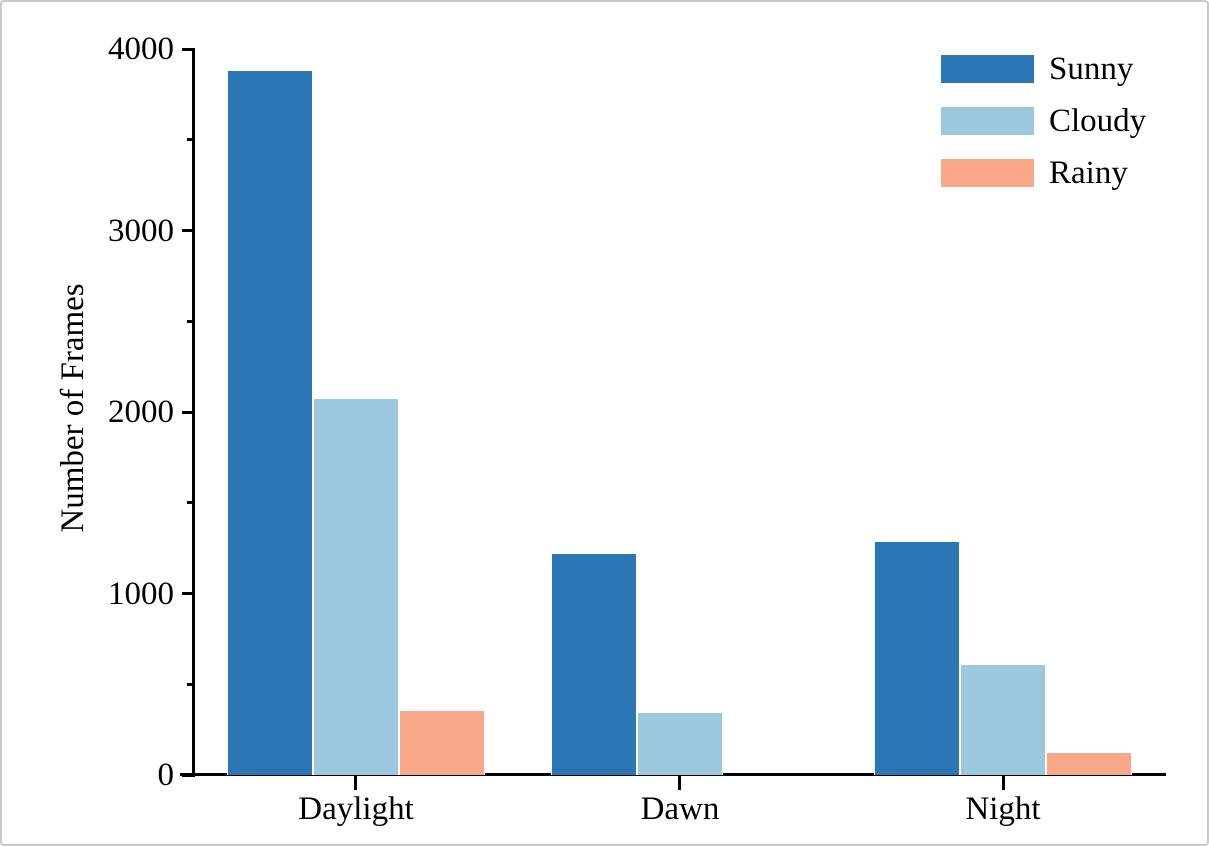 The width and height of the screenshot is (1209, 846). What do you see at coordinates (188, 412) in the screenshot?
I see `y-tick-2000` at bounding box center [188, 412].